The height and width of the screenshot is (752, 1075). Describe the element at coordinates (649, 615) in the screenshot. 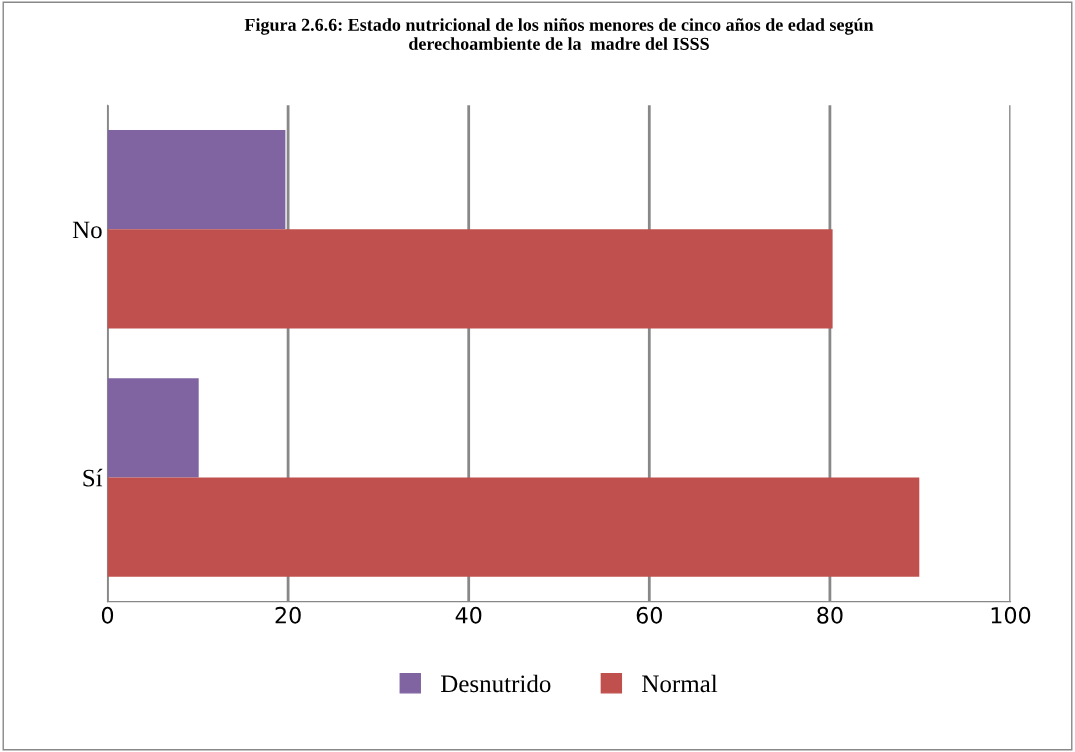

I see `x-tick-label: 60` at that location.